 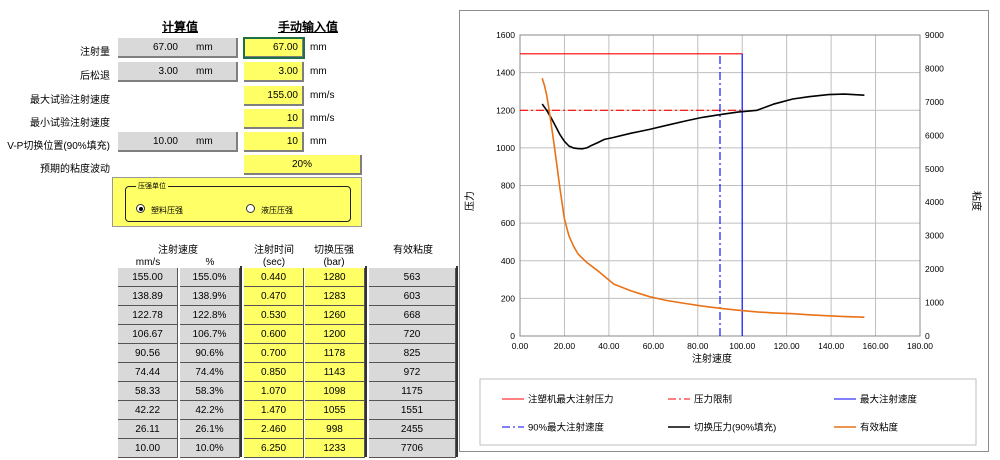 I want to click on pressure-unit-group: 压强单位 塑料压强 液压压强, so click(x=238, y=201).